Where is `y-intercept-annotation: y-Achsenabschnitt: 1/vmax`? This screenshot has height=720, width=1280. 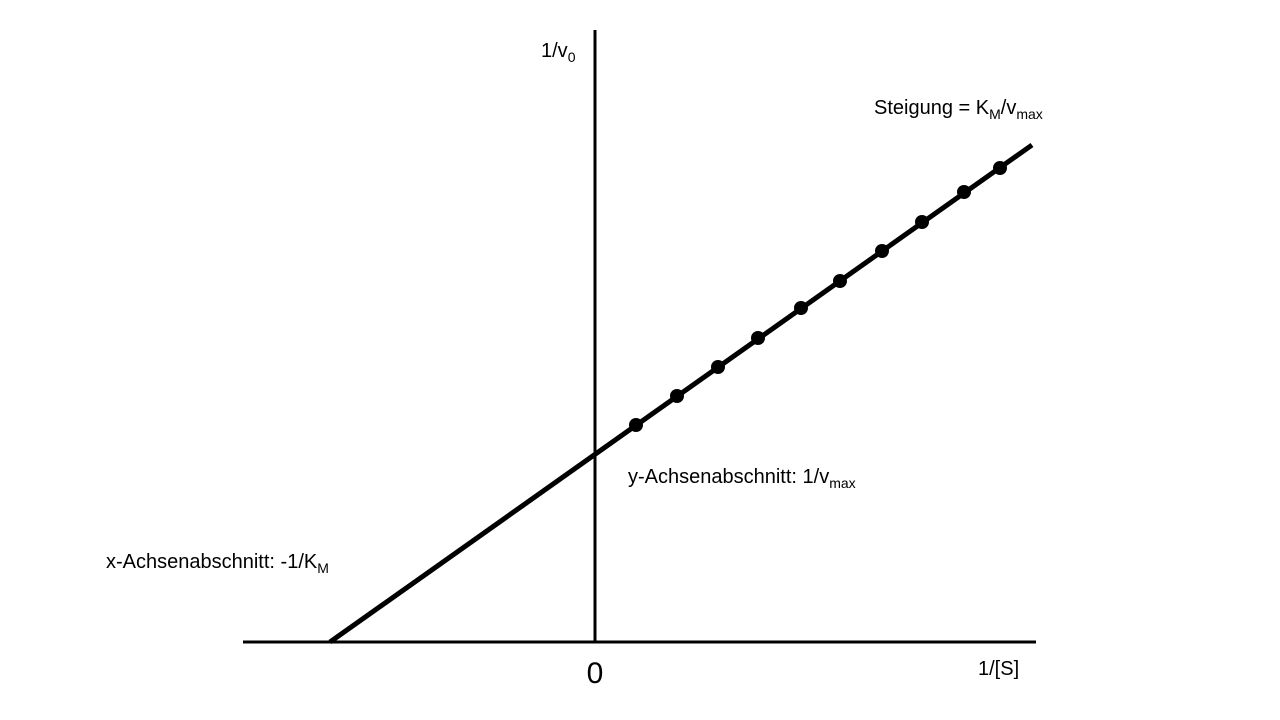 y-intercept-annotation: y-Achsenabschnitt: 1/vmax is located at coordinates (742, 478).